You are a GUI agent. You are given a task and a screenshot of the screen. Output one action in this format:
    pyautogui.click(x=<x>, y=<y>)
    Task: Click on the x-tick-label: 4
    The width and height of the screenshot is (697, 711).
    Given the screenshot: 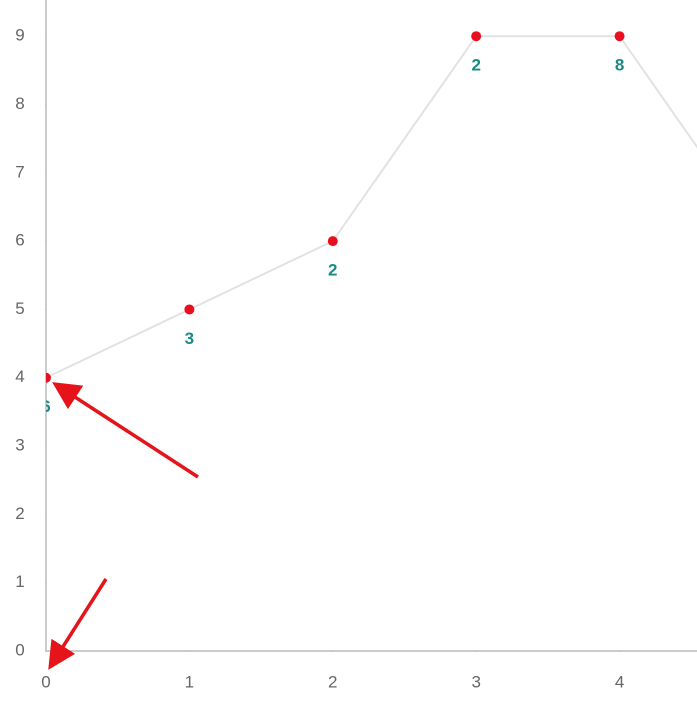 What is the action you would take?
    pyautogui.click(x=619, y=681)
    